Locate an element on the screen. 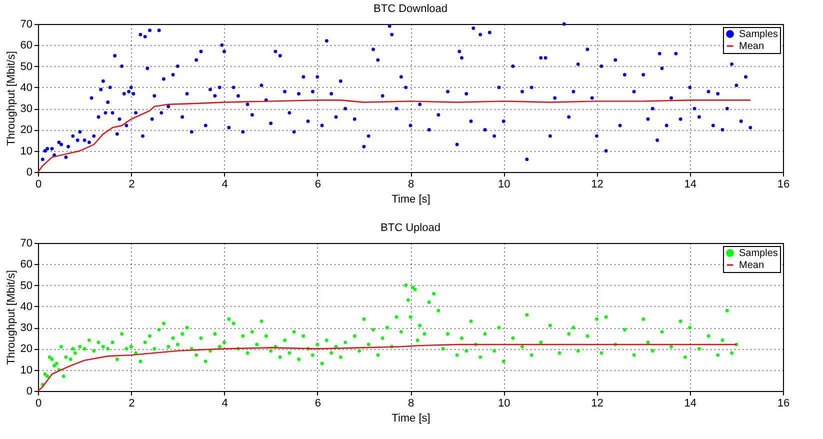 The height and width of the screenshot is (439, 823). chart-title: BTC Upload is located at coordinates (410, 228).